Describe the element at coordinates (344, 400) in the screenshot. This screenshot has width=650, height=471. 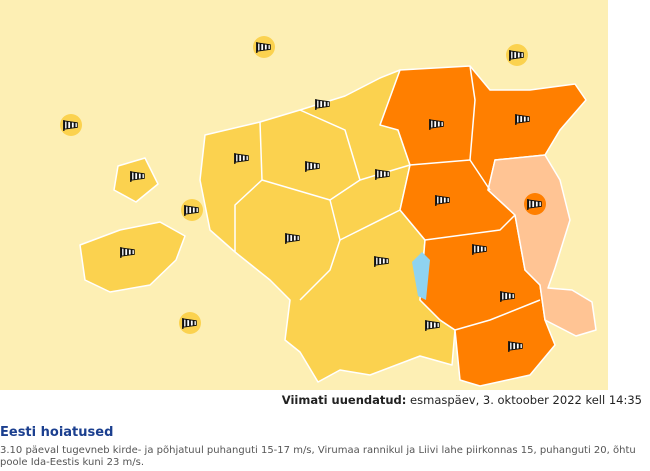
I see `updated-label: Viimati uuendatud:` at that location.